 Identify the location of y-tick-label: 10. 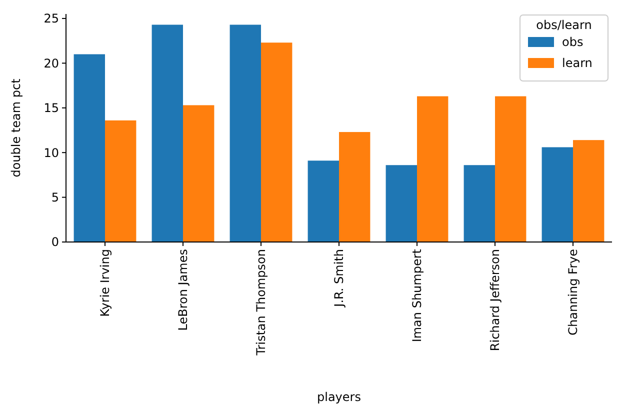
(51, 153).